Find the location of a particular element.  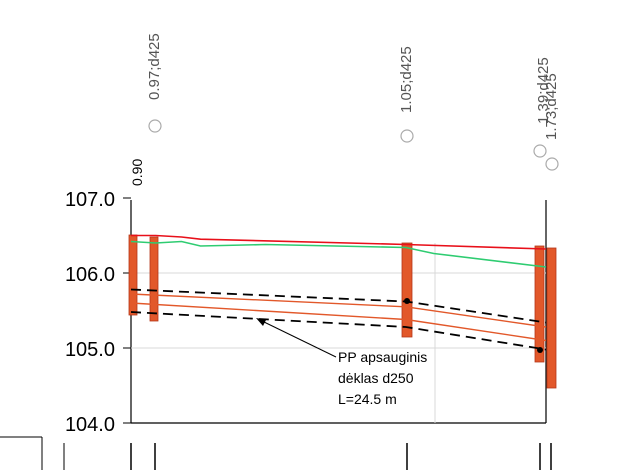

well-body-middle is located at coordinates (407, 290).